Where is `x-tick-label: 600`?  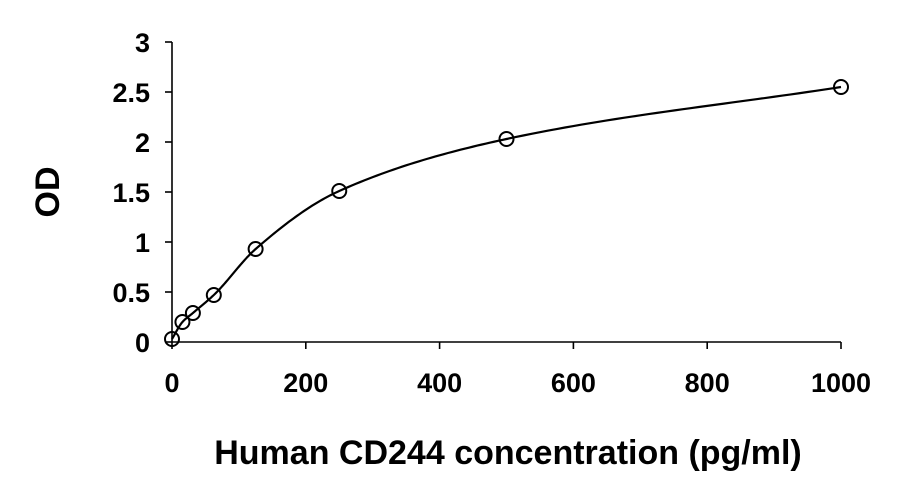
x-tick-label: 600 is located at coordinates (573, 383).